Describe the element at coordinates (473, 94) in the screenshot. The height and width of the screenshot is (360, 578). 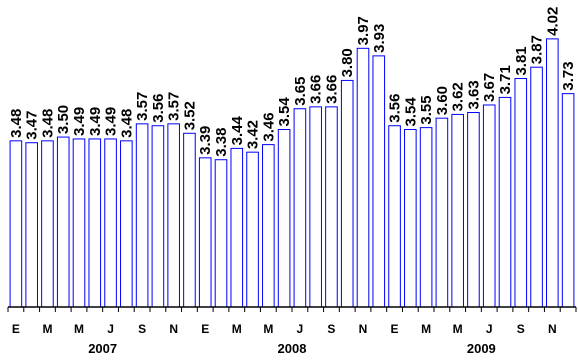
I see `value-label-29: 3.63` at that location.